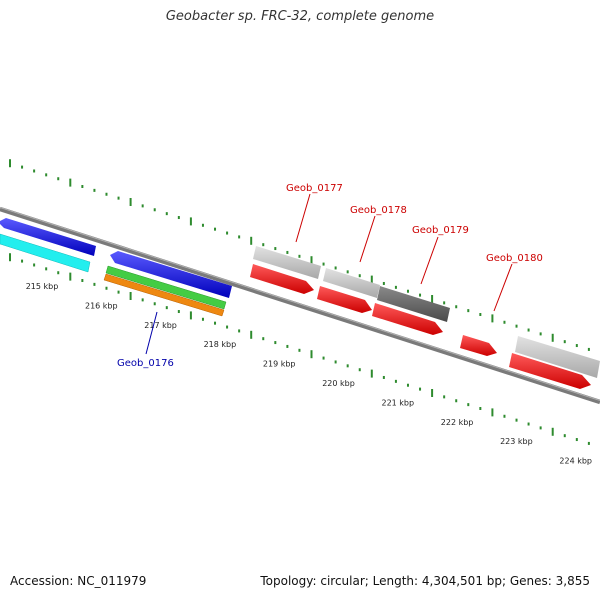 The height and width of the screenshot is (600, 600). I want to click on tick-label: 216 kbp, so click(101, 305).